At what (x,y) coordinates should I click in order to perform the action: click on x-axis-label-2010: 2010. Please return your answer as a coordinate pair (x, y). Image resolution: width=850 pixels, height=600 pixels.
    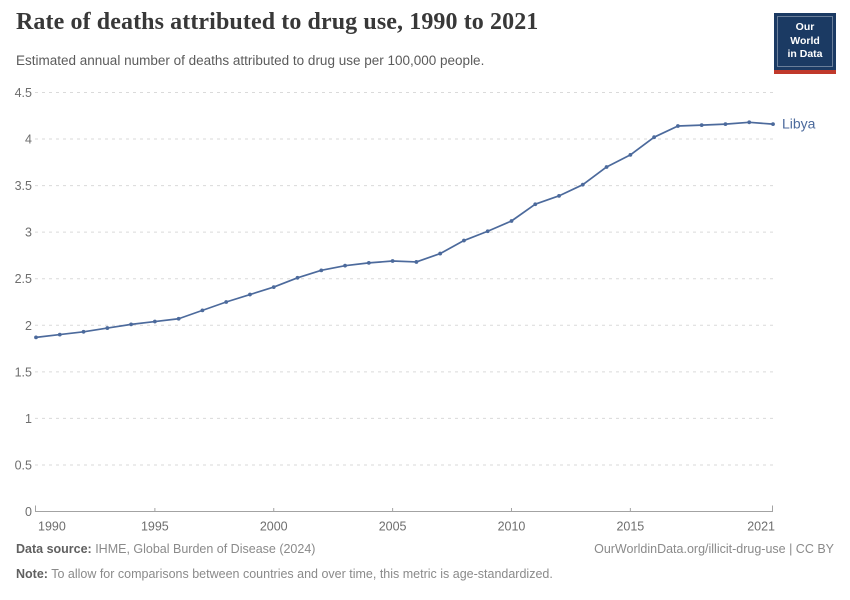
    Looking at the image, I should click on (512, 527).